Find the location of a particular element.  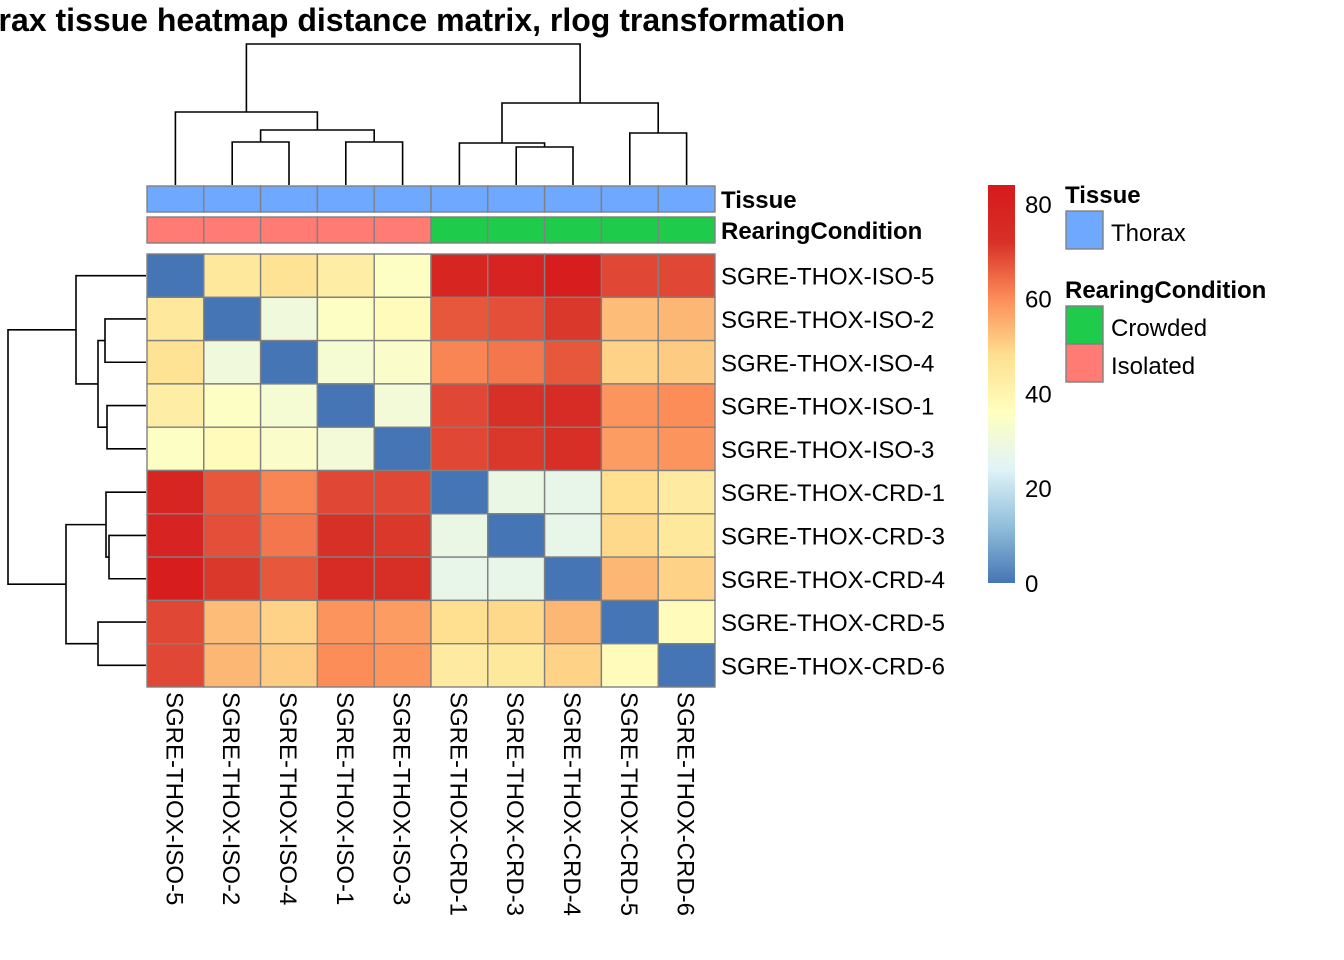

color-bar-tick-label: 0 is located at coordinates (1031, 584).